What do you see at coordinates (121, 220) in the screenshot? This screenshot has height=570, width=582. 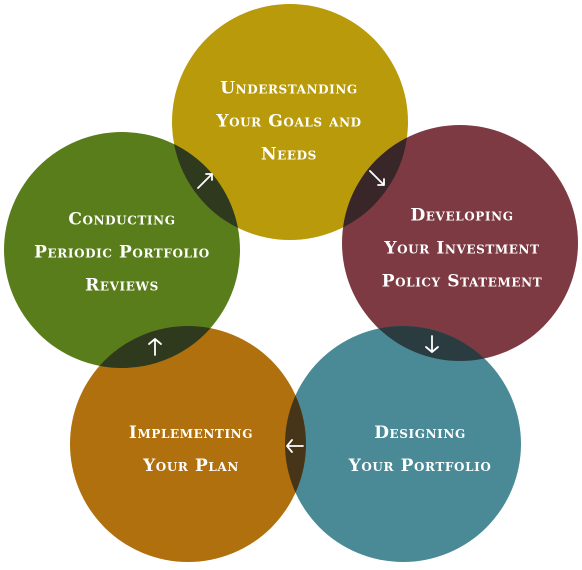 I see `step-label-line: Conducting` at bounding box center [121, 220].